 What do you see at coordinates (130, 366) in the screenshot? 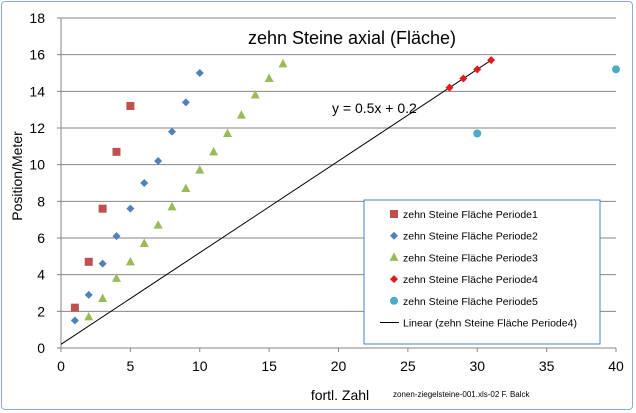
I see `x-tick-label: 5` at bounding box center [130, 366].